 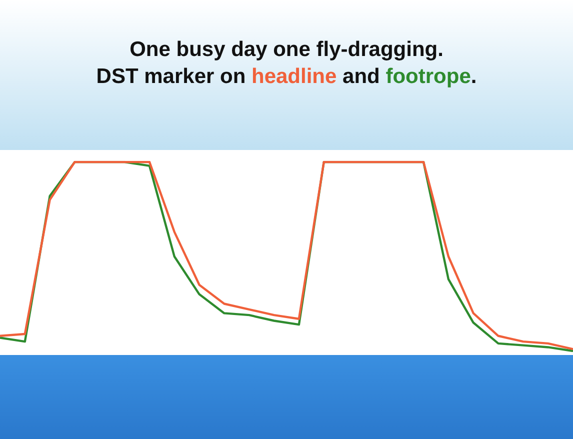 I want to click on text: footrope, so click(x=428, y=76).